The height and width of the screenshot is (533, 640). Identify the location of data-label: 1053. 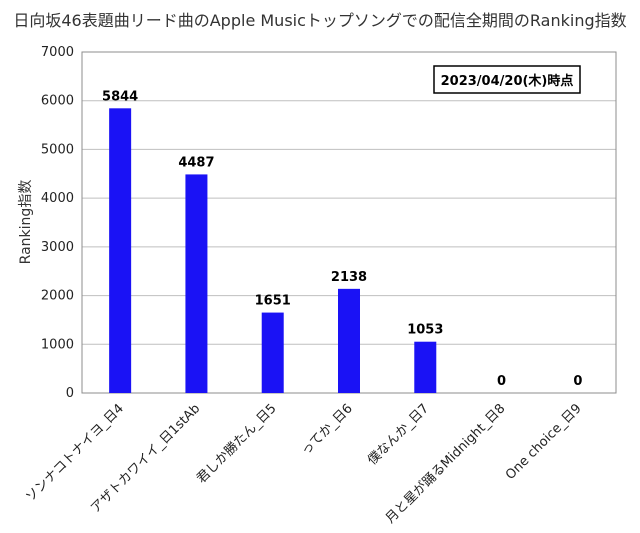
(425, 330).